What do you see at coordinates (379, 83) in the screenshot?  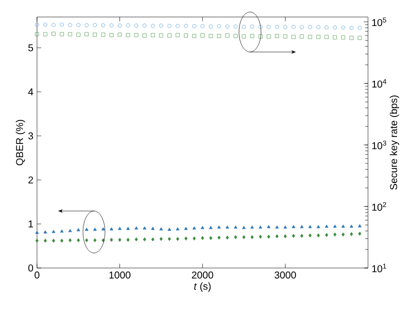 I see `y2-tick-label: 10$^{4}$` at bounding box center [379, 83].